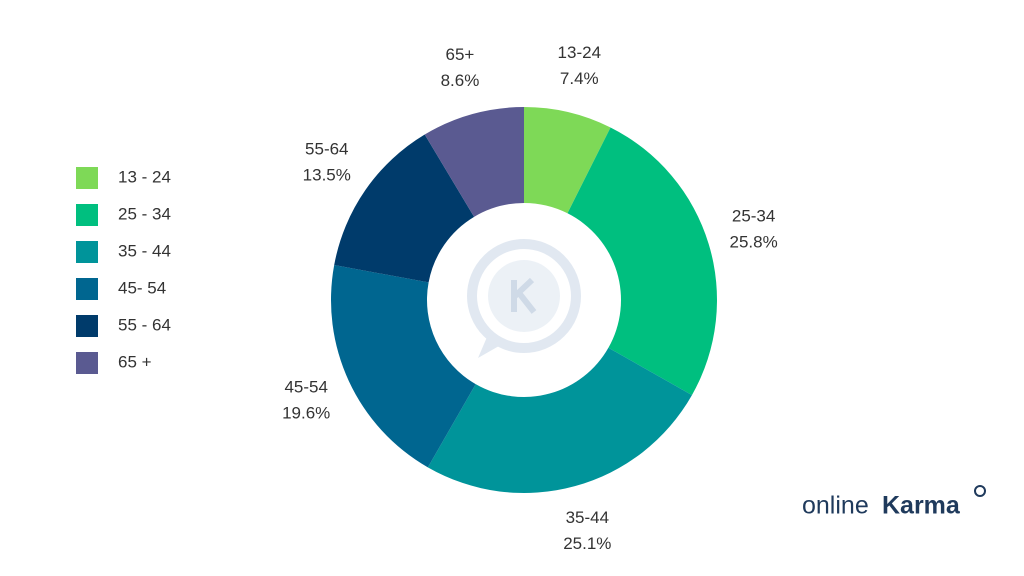  I want to click on slice-label: 13-24, so click(579, 52).